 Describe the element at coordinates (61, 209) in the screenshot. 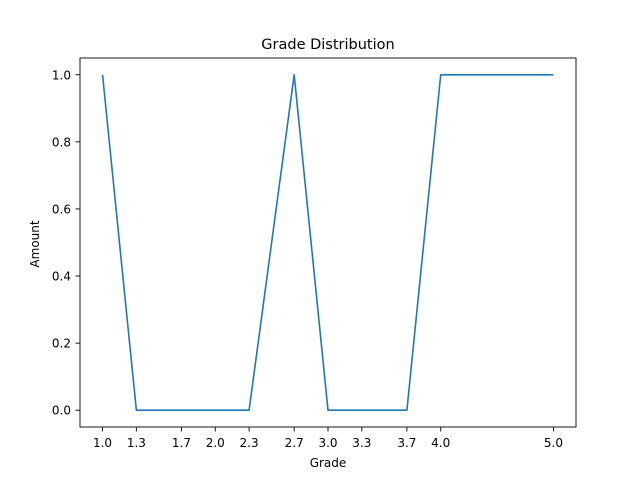

I see `y-tick-label-3: 0.6` at that location.